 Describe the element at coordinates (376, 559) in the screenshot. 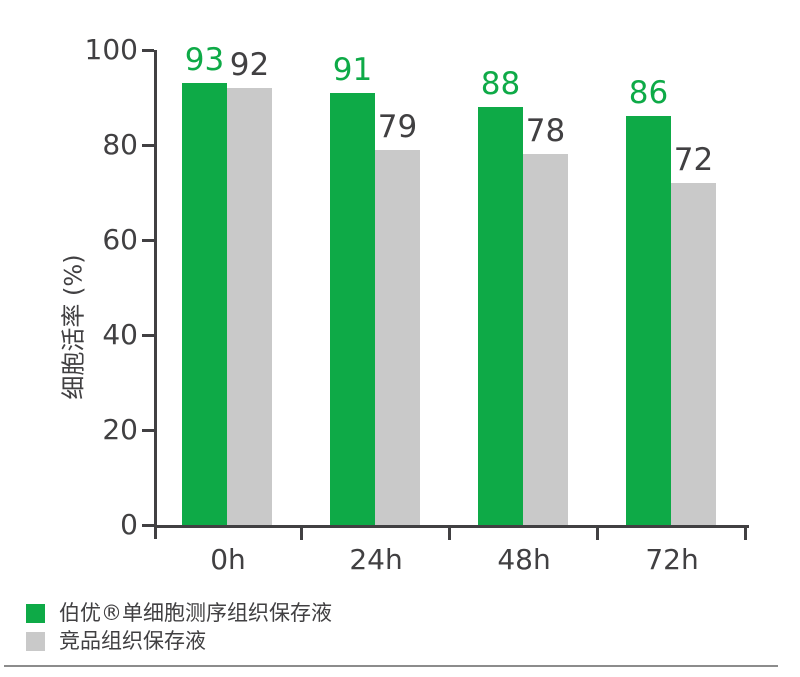

I see `x-tick-label-24h: 24h` at that location.